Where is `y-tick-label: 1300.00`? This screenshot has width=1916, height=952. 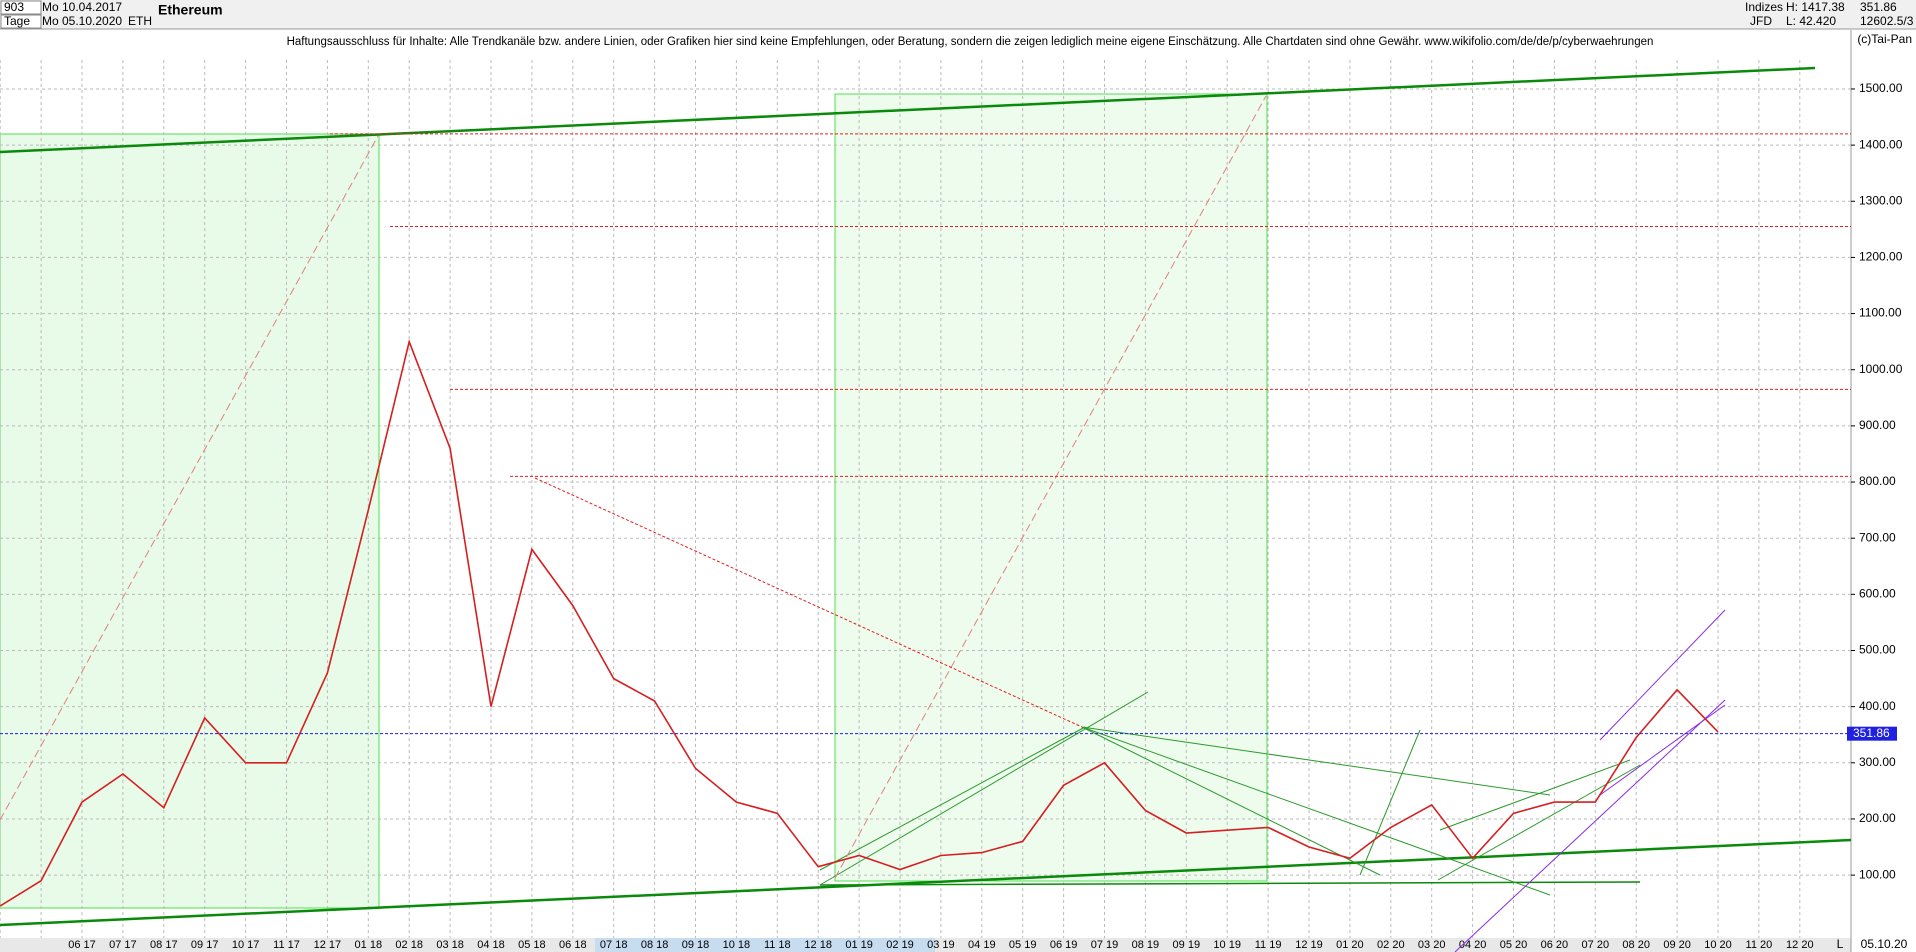
y-tick-label: 1300.00 is located at coordinates (1881, 200).